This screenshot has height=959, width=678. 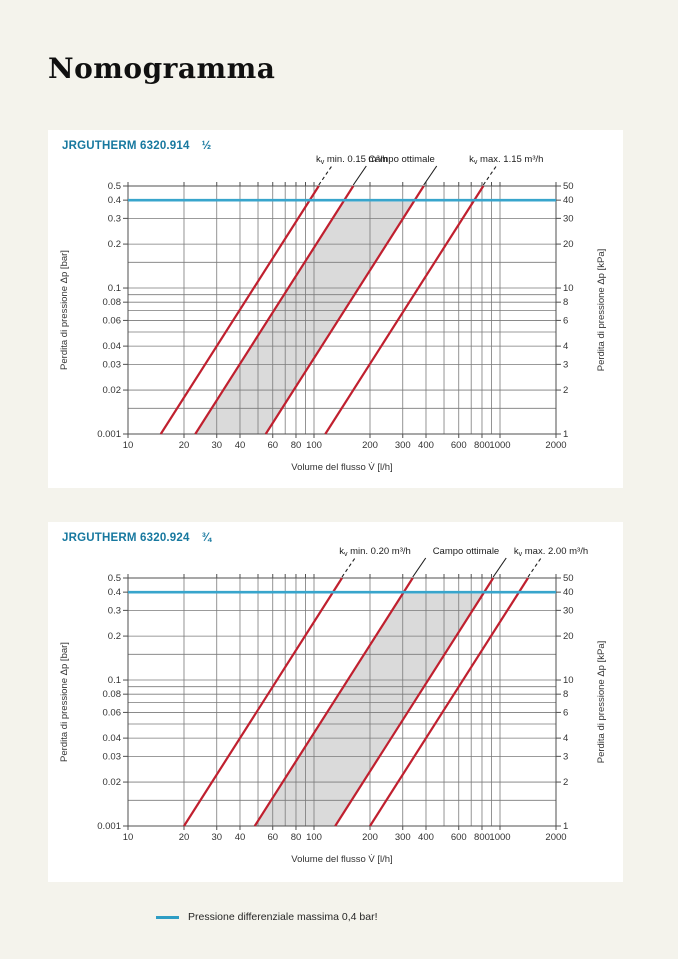 I want to click on svg-text: 0.1, so click(x=114, y=288).